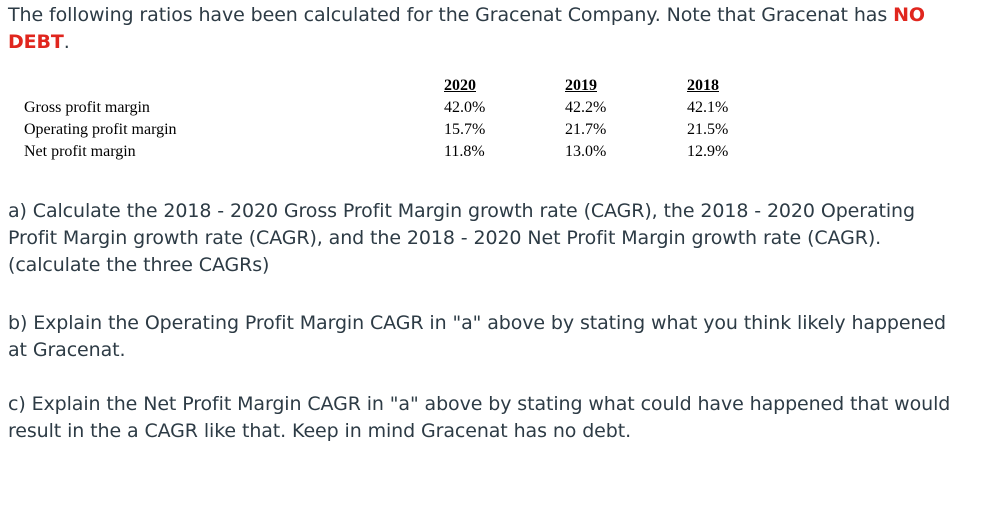 The image size is (985, 511). I want to click on table-header-row: 2020 2019 2018, so click(405, 86).